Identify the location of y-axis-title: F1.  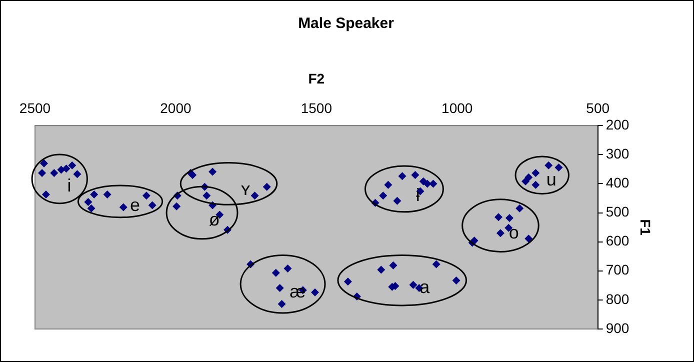
(646, 227).